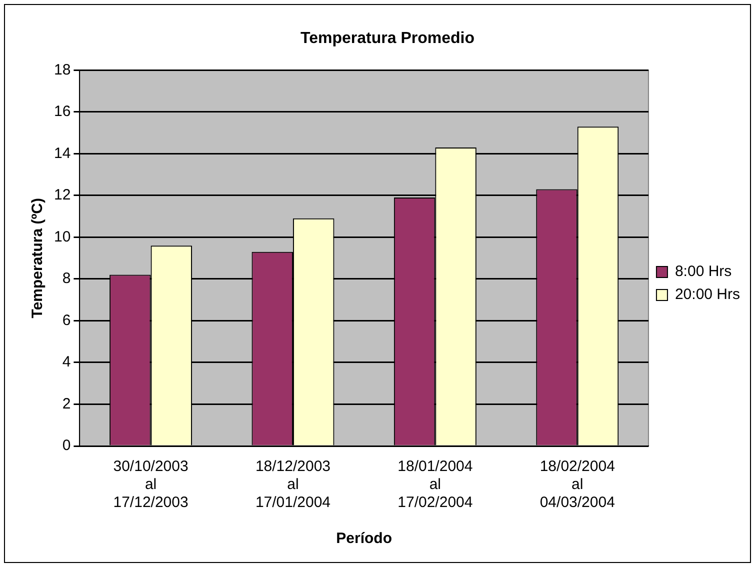  What do you see at coordinates (707, 295) in the screenshot?
I see `legend-label: 20:00 Hrs` at bounding box center [707, 295].